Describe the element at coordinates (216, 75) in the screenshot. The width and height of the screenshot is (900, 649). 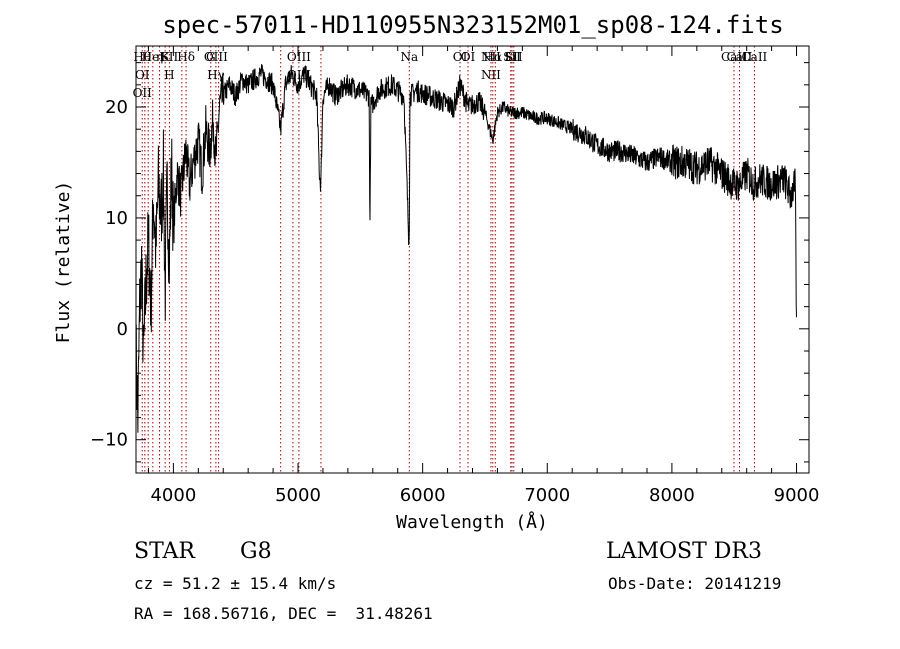
I see `line-marker-label: Hγ` at that location.